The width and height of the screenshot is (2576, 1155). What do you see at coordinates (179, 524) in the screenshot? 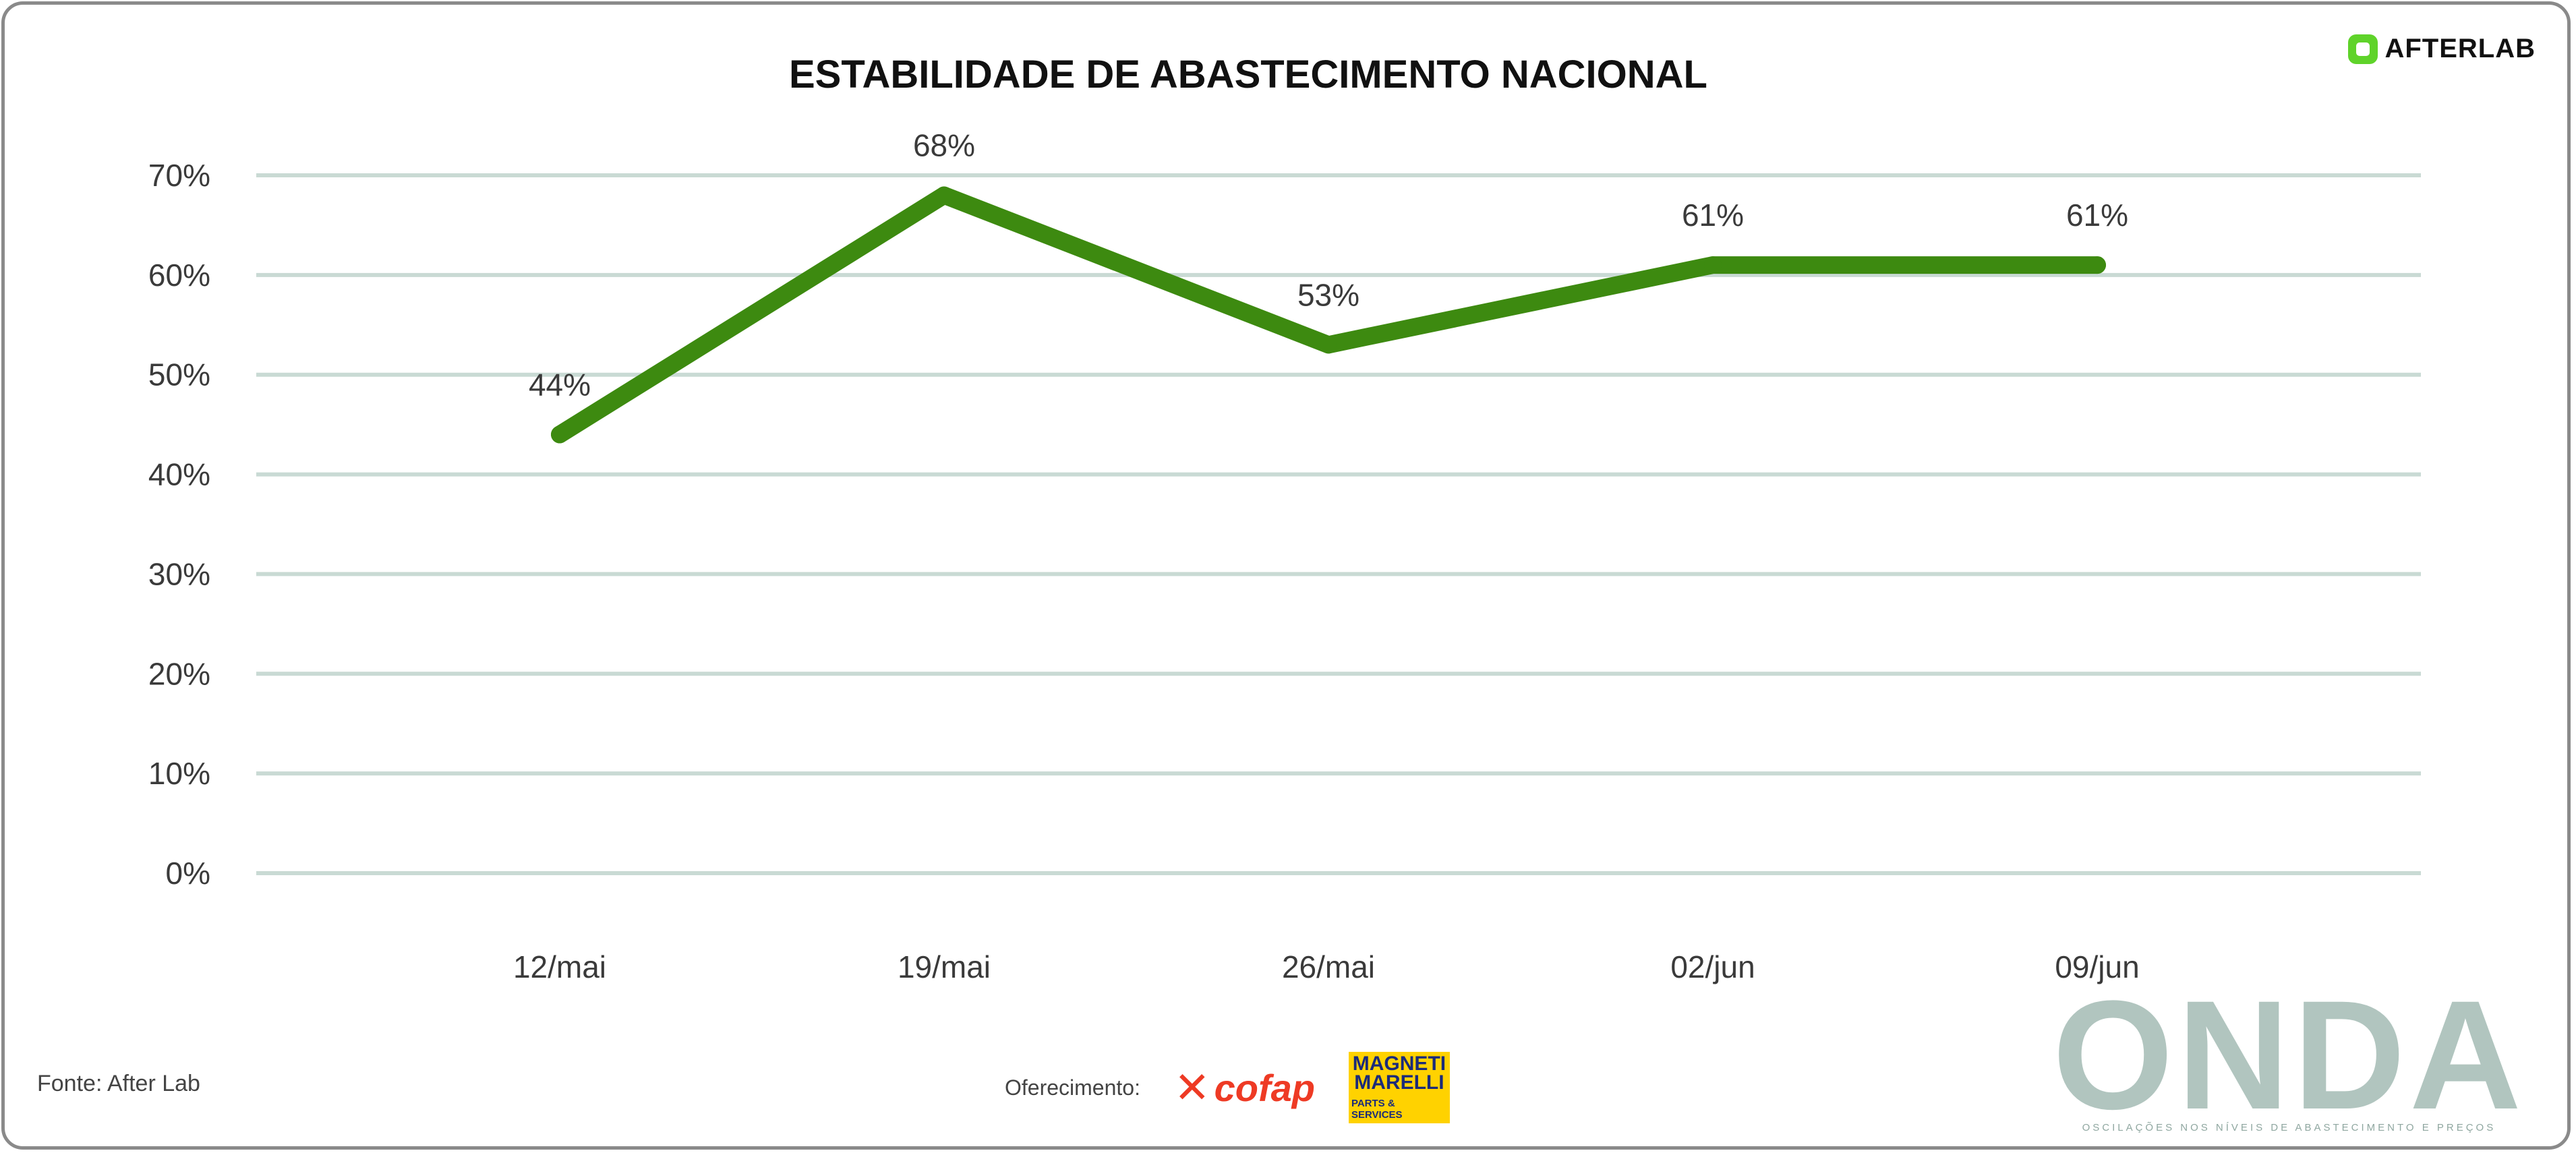
I see `y-axis-ticks: 0% 10% 20% 30% 40% 50% 60% 70%` at bounding box center [179, 524].